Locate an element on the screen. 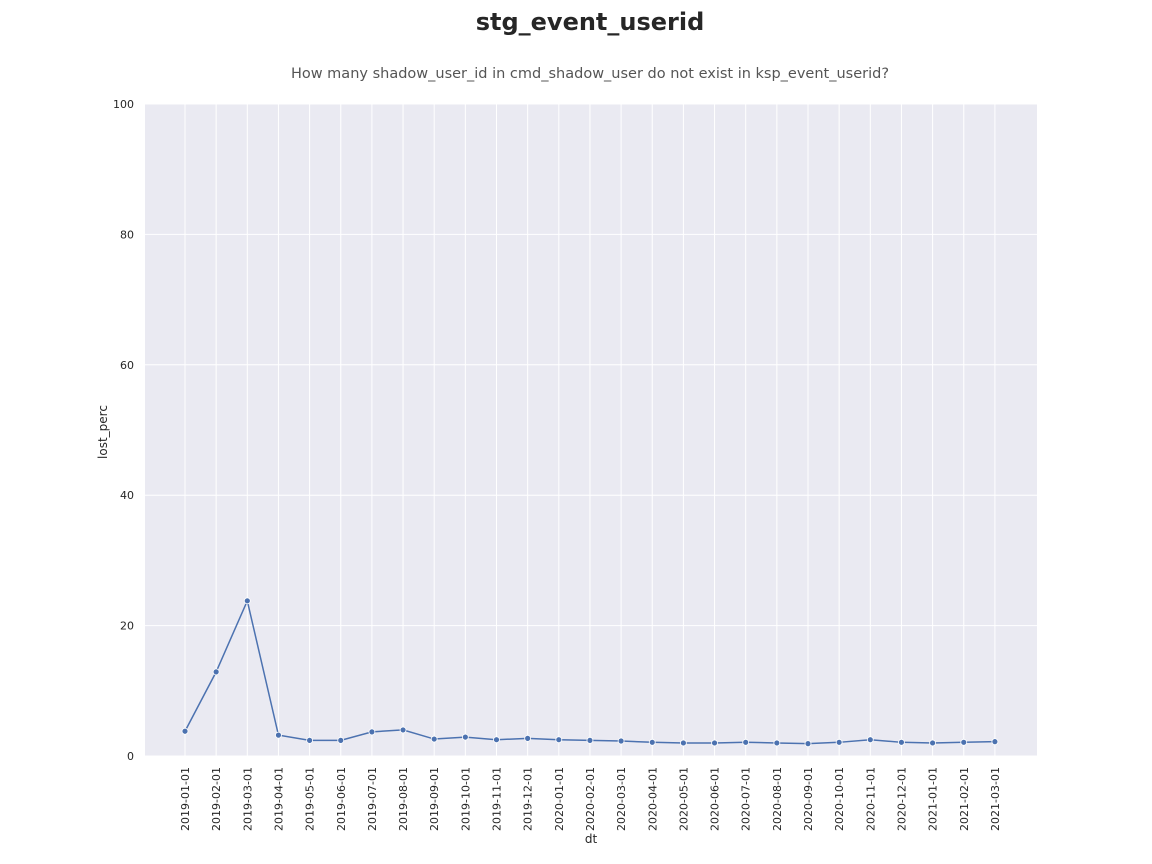 Image resolution: width=1152 pixels, height=864 pixels. y-tick-label: 0 is located at coordinates (130, 756).